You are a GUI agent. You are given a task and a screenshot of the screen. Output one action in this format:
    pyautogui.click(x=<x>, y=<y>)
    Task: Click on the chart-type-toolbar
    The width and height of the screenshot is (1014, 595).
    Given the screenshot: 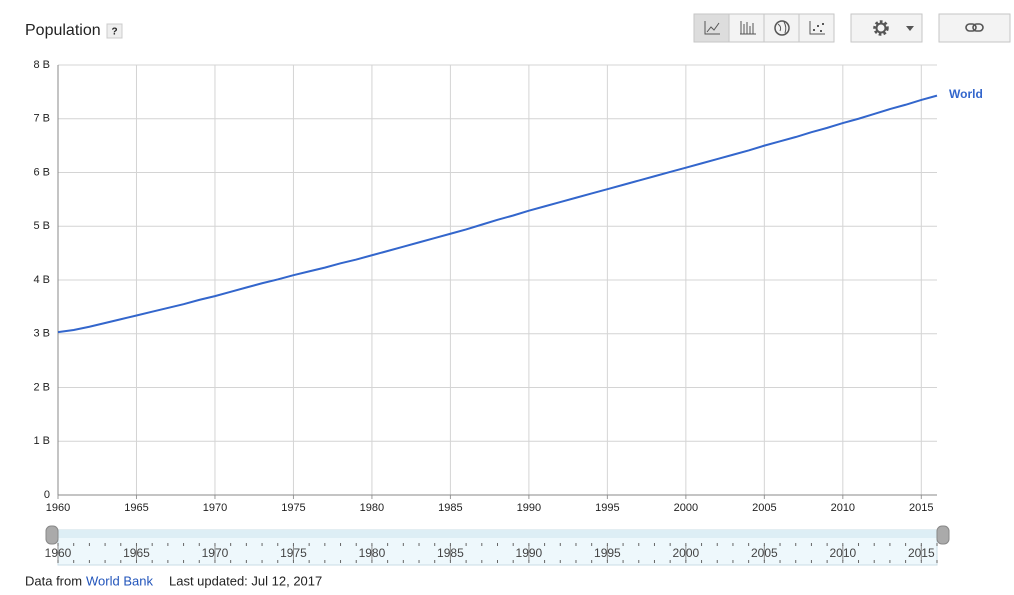 What is the action you would take?
    pyautogui.click(x=852, y=28)
    